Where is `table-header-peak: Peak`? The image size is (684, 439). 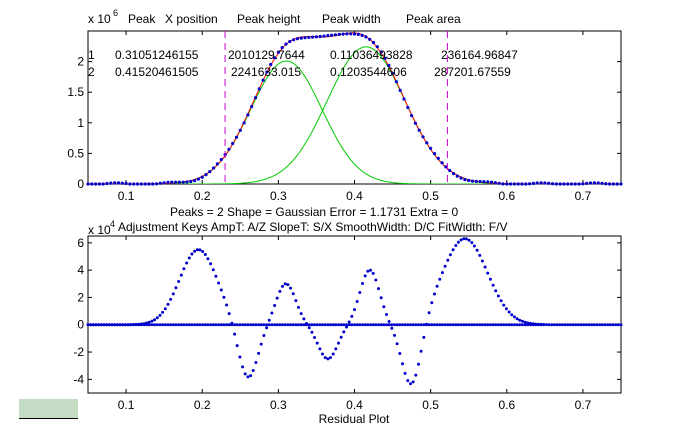
table-header-peak: Peak is located at coordinates (142, 19).